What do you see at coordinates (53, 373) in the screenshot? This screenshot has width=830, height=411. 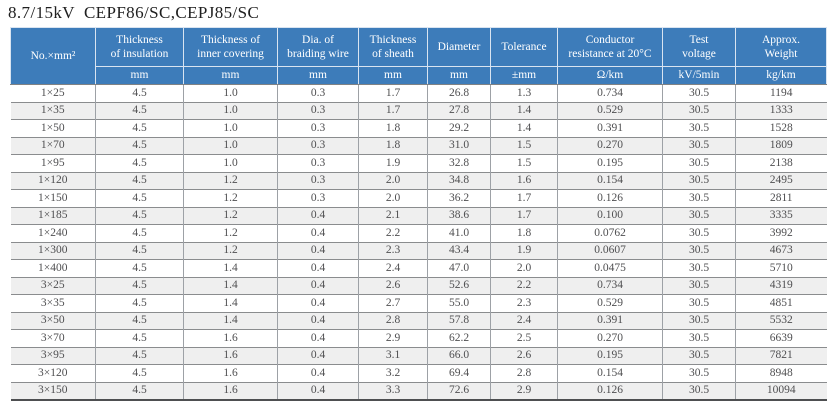 I see `row-size-cell: 3×120` at bounding box center [53, 373].